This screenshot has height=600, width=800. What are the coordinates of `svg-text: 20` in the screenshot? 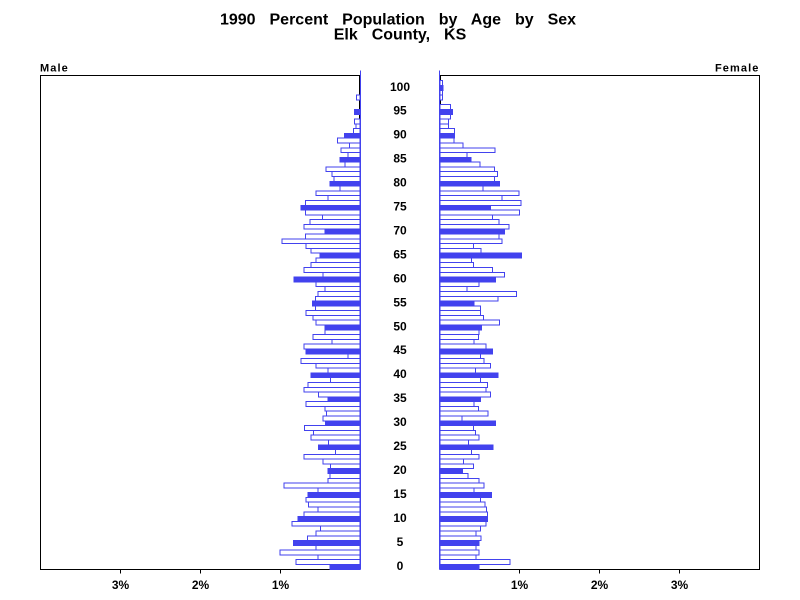 It's located at (400, 470).